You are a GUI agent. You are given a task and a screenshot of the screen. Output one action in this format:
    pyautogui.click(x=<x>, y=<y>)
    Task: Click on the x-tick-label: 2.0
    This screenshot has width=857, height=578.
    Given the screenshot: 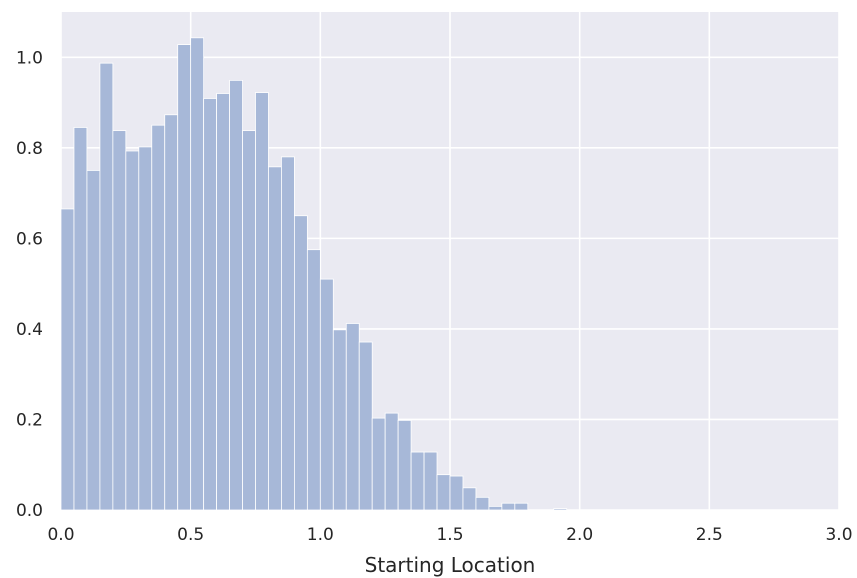 What is the action you would take?
    pyautogui.click(x=579, y=535)
    